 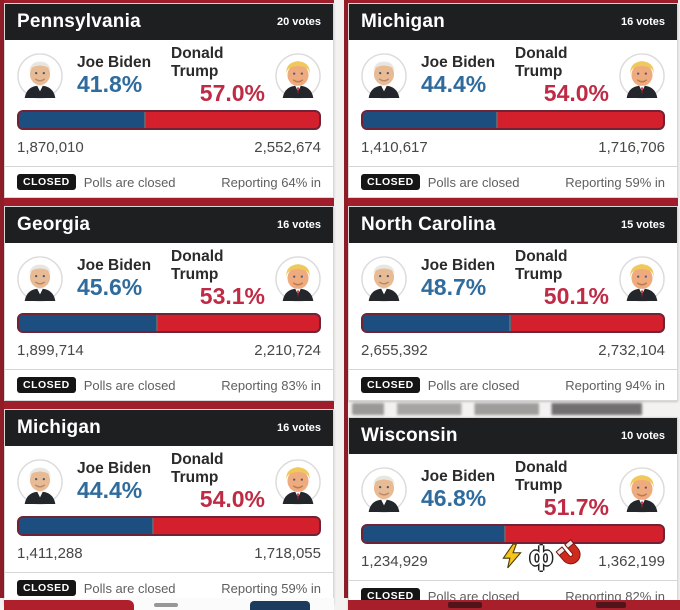 I want to click on clipped-navy-shape, so click(x=280, y=605).